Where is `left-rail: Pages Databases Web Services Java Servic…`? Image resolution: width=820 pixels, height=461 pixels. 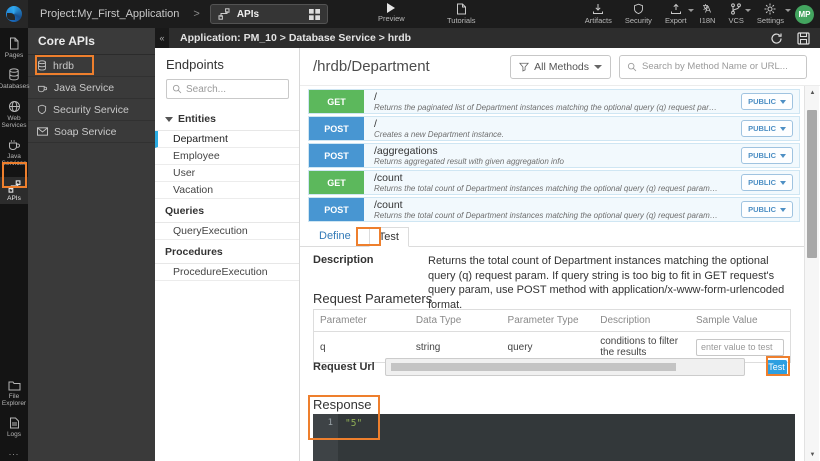 left-rail: Pages Databases Web Services Java Servic… is located at coordinates (15, 244).